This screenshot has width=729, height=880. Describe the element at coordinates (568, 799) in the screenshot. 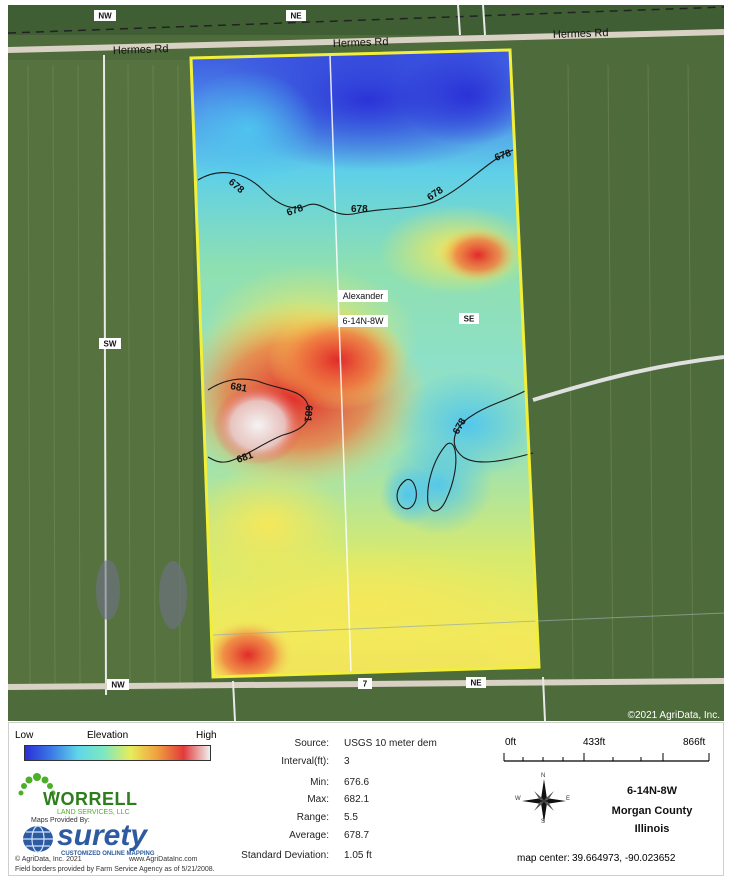

I see `compass-e: E` at that location.